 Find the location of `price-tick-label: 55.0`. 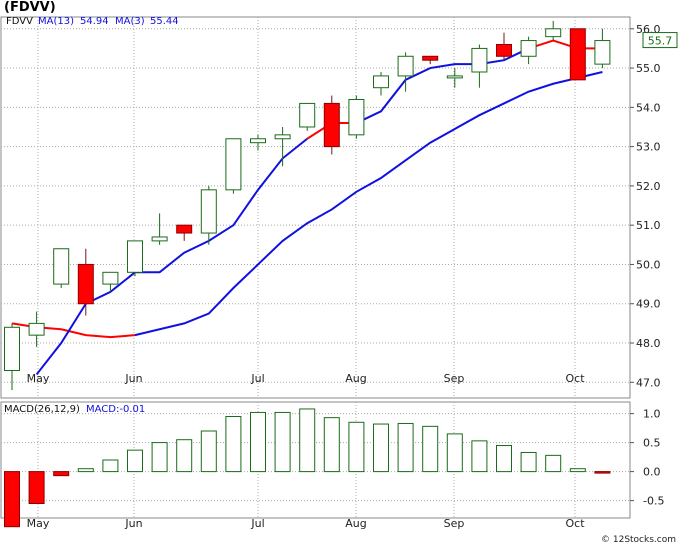

price-tick-label: 55.0 is located at coordinates (648, 68).